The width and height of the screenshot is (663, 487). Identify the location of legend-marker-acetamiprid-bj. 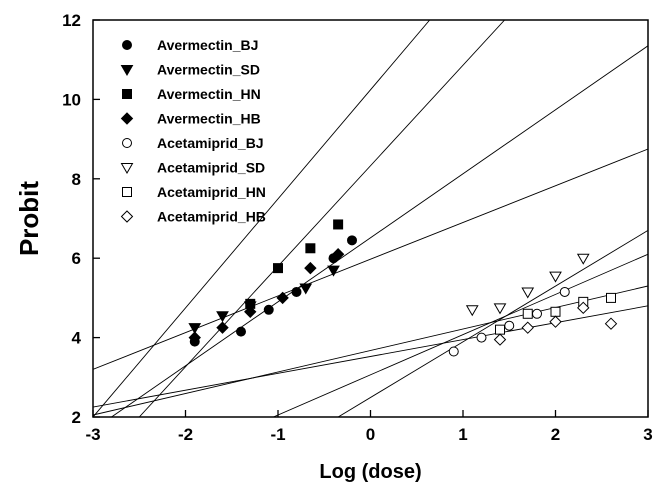
(127, 143).